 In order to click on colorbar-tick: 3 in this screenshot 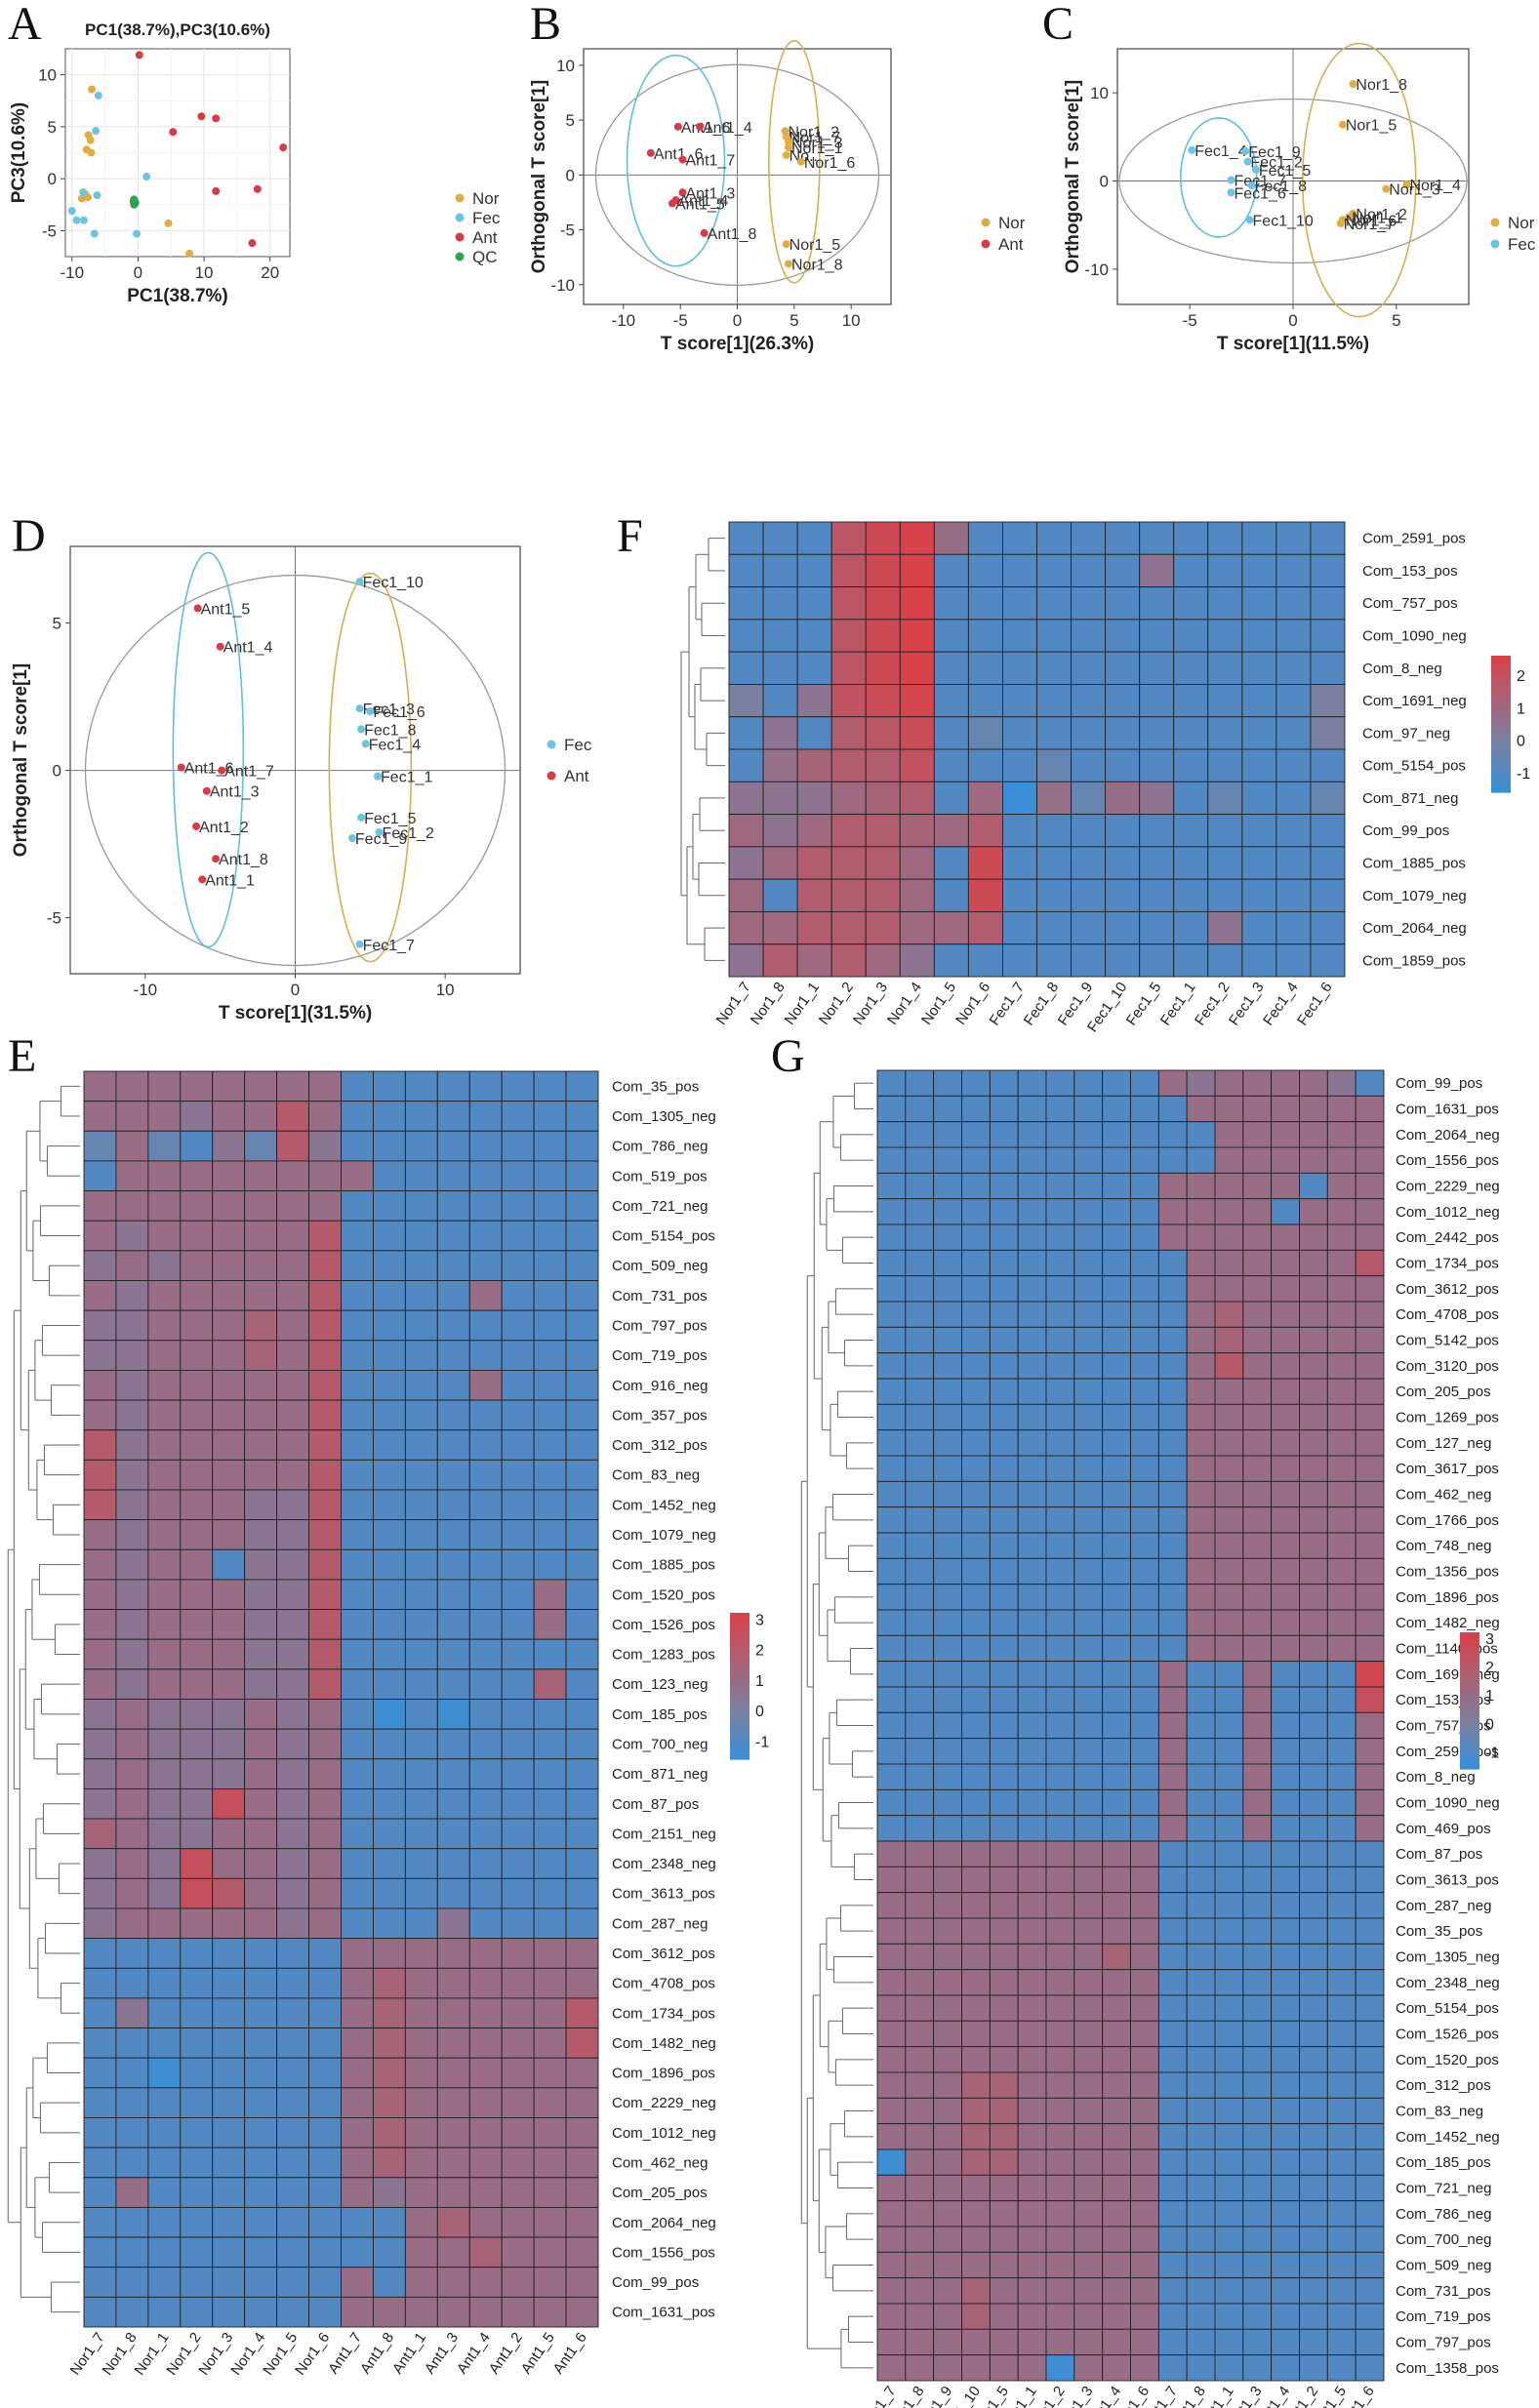, I will do `click(1489, 1639)`.